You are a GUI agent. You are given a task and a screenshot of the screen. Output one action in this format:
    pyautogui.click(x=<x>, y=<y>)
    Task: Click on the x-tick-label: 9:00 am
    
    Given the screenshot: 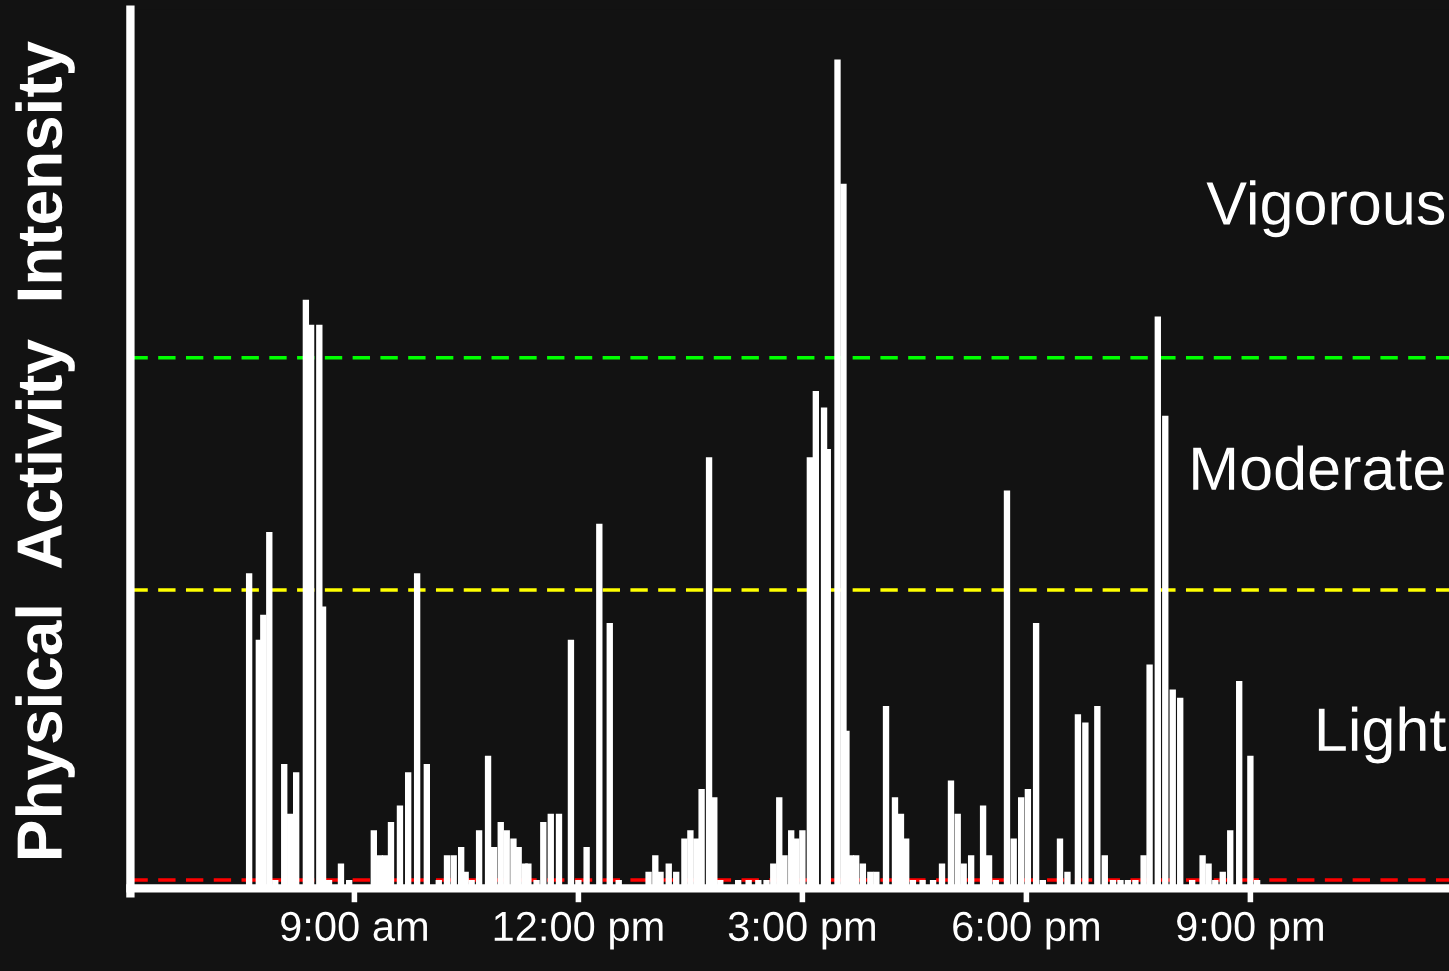 What is the action you would take?
    pyautogui.click(x=354, y=926)
    